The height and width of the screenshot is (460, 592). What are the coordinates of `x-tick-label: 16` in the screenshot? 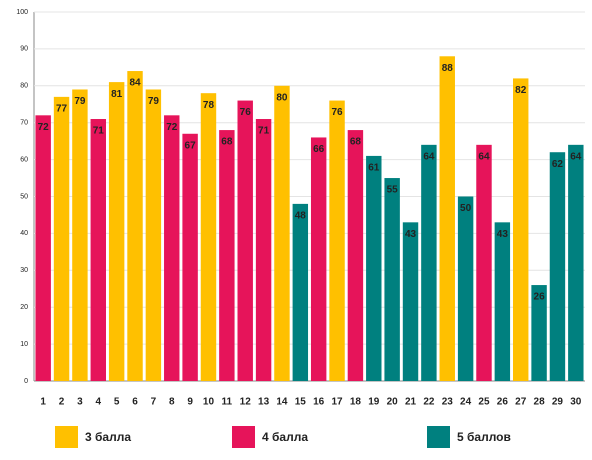 It's located at (319, 402).